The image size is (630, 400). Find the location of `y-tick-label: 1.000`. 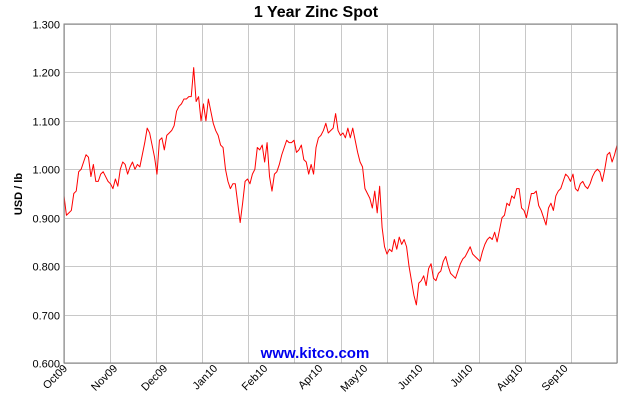

y-tick-label: 1.000 is located at coordinates (46, 171).